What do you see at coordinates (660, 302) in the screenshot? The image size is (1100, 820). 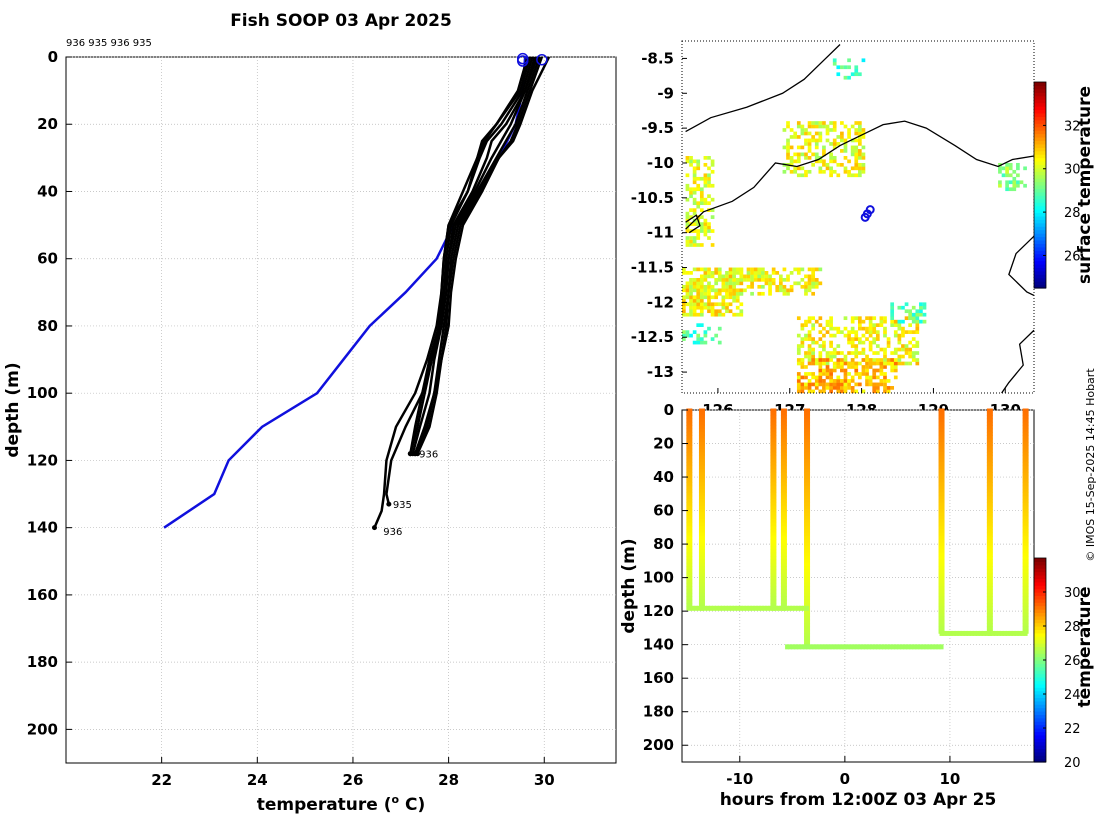 I see `lat-tick-label: -12` at bounding box center [660, 302].